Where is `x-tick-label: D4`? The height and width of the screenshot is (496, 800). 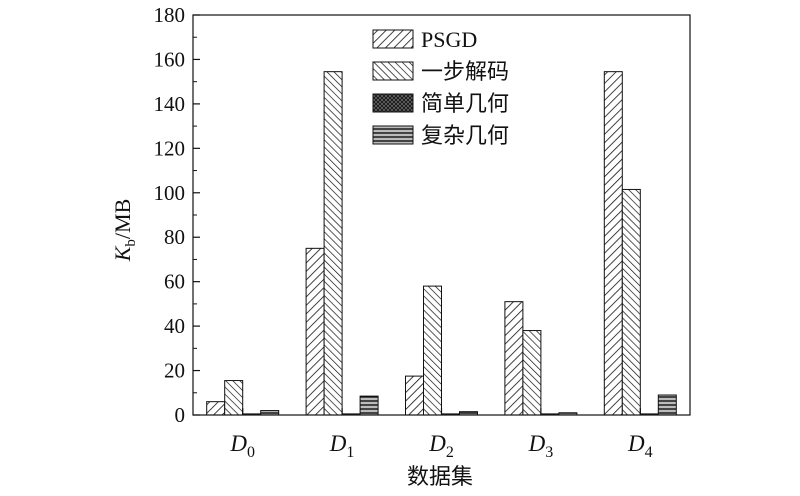
x-tick-label: D4 is located at coordinates (640, 446).